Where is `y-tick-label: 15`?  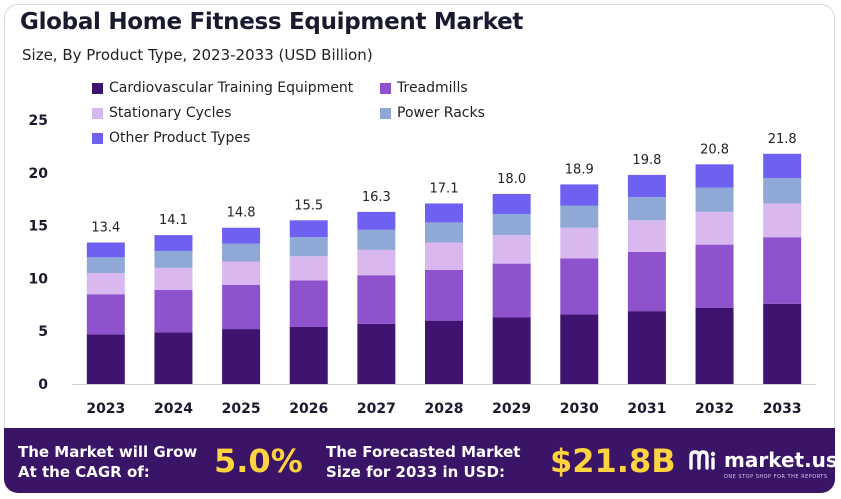
y-tick-label: 15 is located at coordinates (38, 227).